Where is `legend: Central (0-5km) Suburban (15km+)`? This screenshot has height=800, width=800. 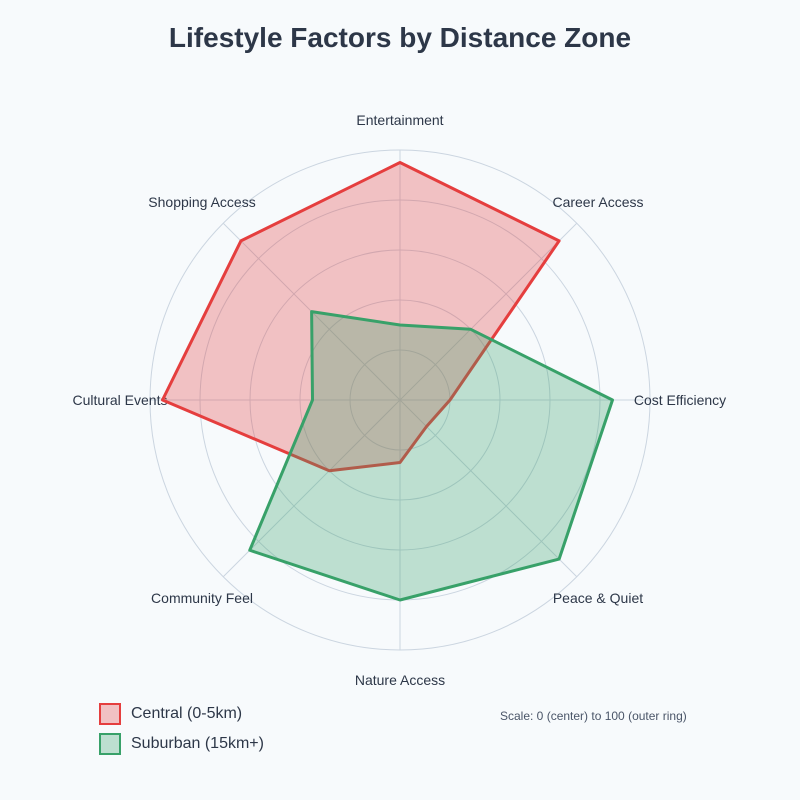 legend: Central (0-5km) Suburban (15km+) is located at coordinates (181, 729).